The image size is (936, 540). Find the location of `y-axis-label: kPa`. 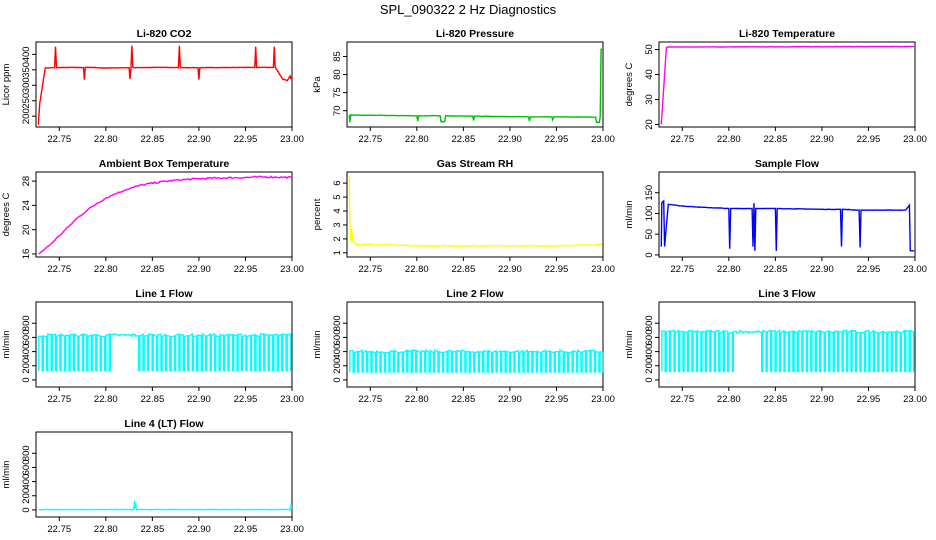

y-axis-label: kPa is located at coordinates (317, 84).